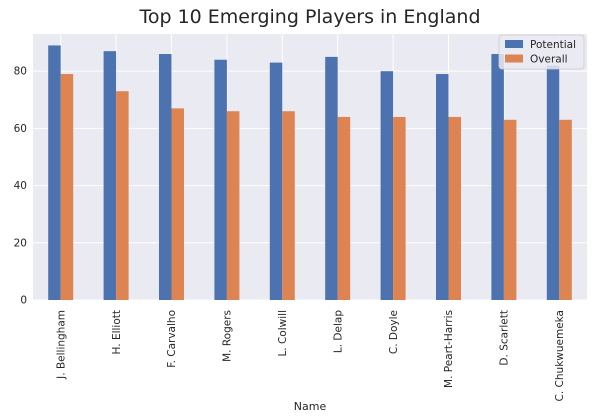 Image resolution: width=594 pixels, height=417 pixels. What do you see at coordinates (172, 339) in the screenshot?
I see `x-tick-label: F. Carvalho` at bounding box center [172, 339].